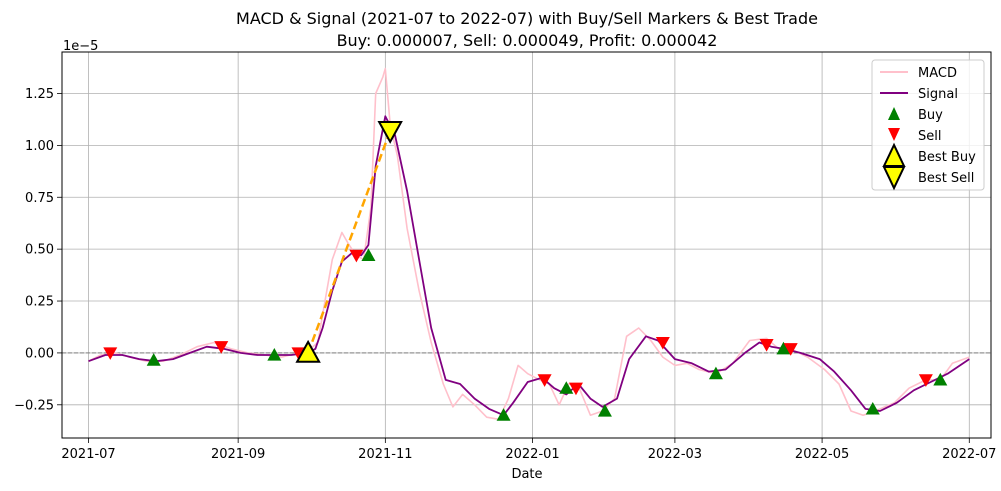 This screenshot has height=491, width=1001. I want to click on best-trade-line, so click(349, 242).